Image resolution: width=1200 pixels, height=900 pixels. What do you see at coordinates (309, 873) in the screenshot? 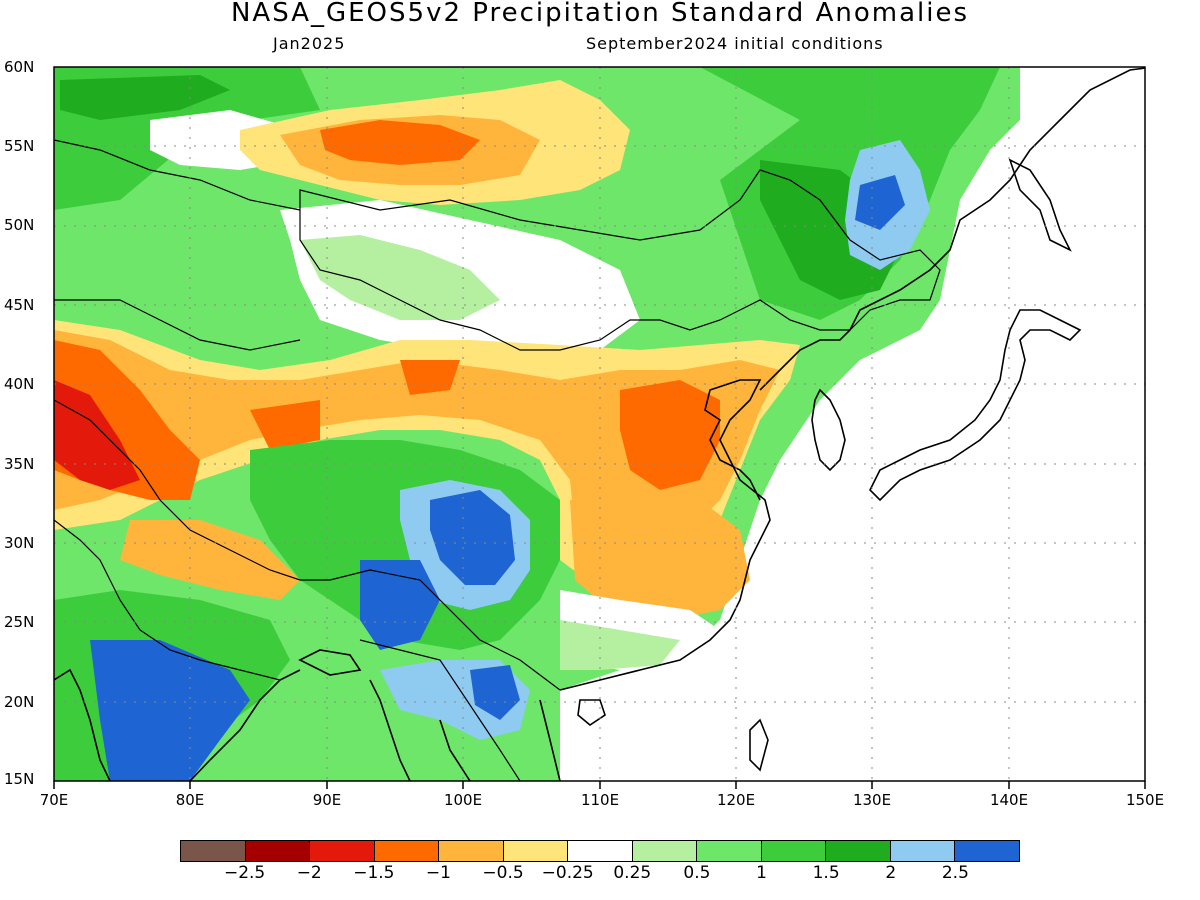
I see `legend-tick-label: −2` at bounding box center [309, 873].